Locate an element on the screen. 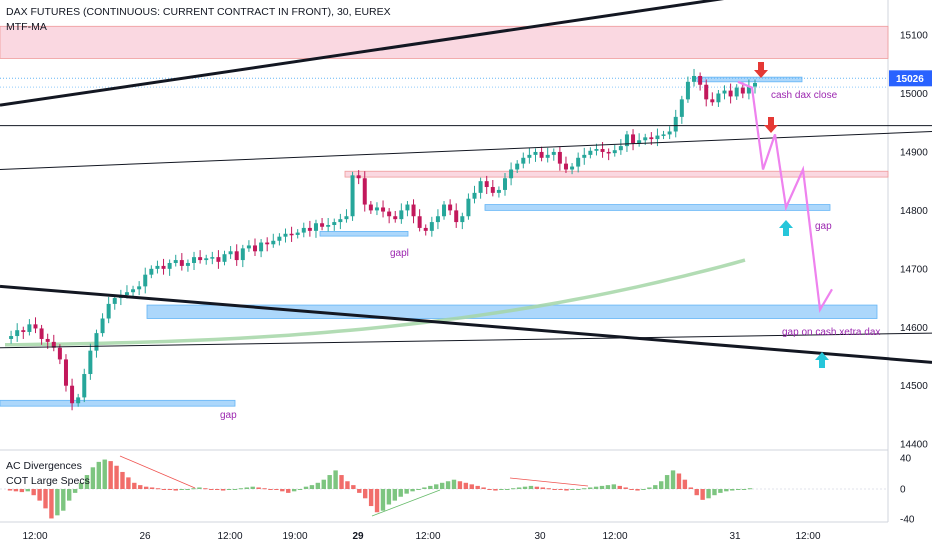 This screenshot has width=932, height=550. indicator-label: MTF-MA is located at coordinates (26, 27).